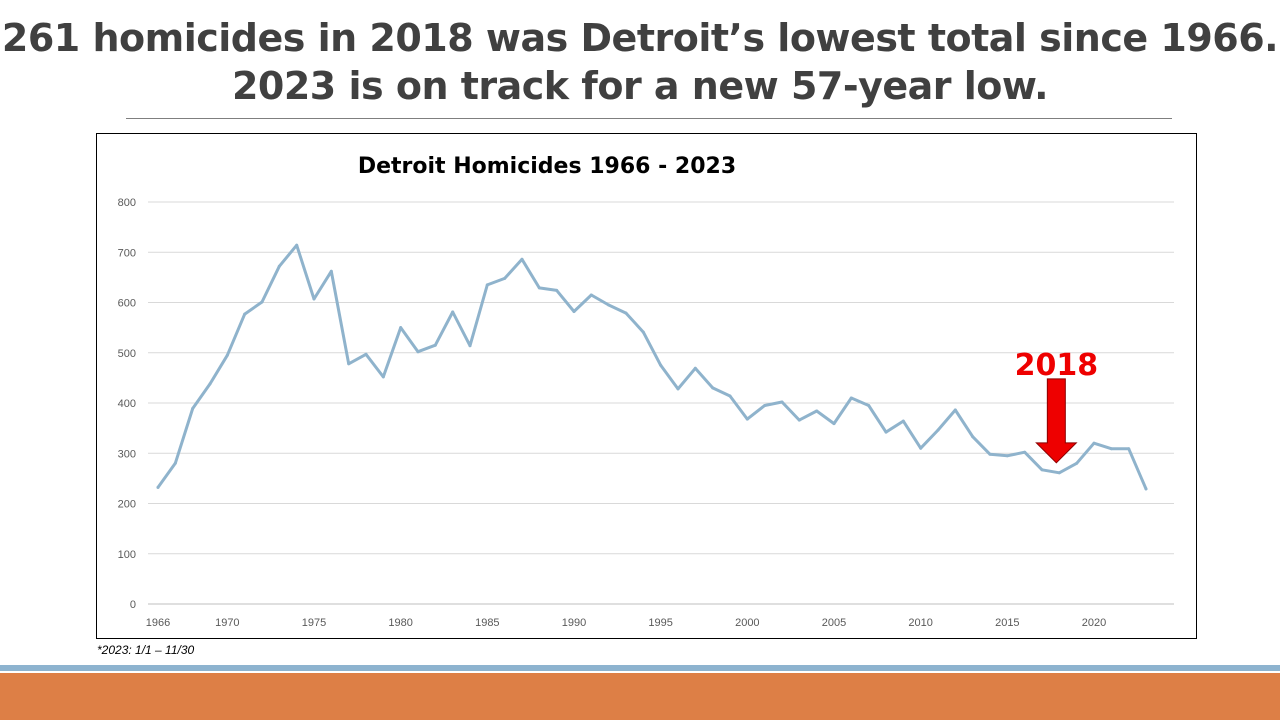 This screenshot has height=720, width=1280. I want to click on data-point-1981, so click(418, 352).